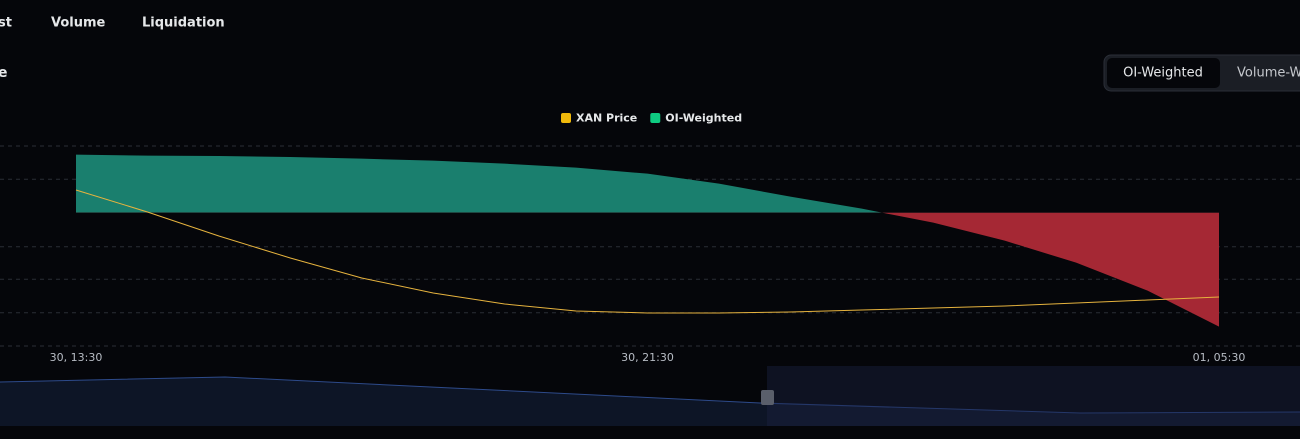  What do you see at coordinates (703, 118) in the screenshot?
I see `legend-label: OI-Weighted` at bounding box center [703, 118].